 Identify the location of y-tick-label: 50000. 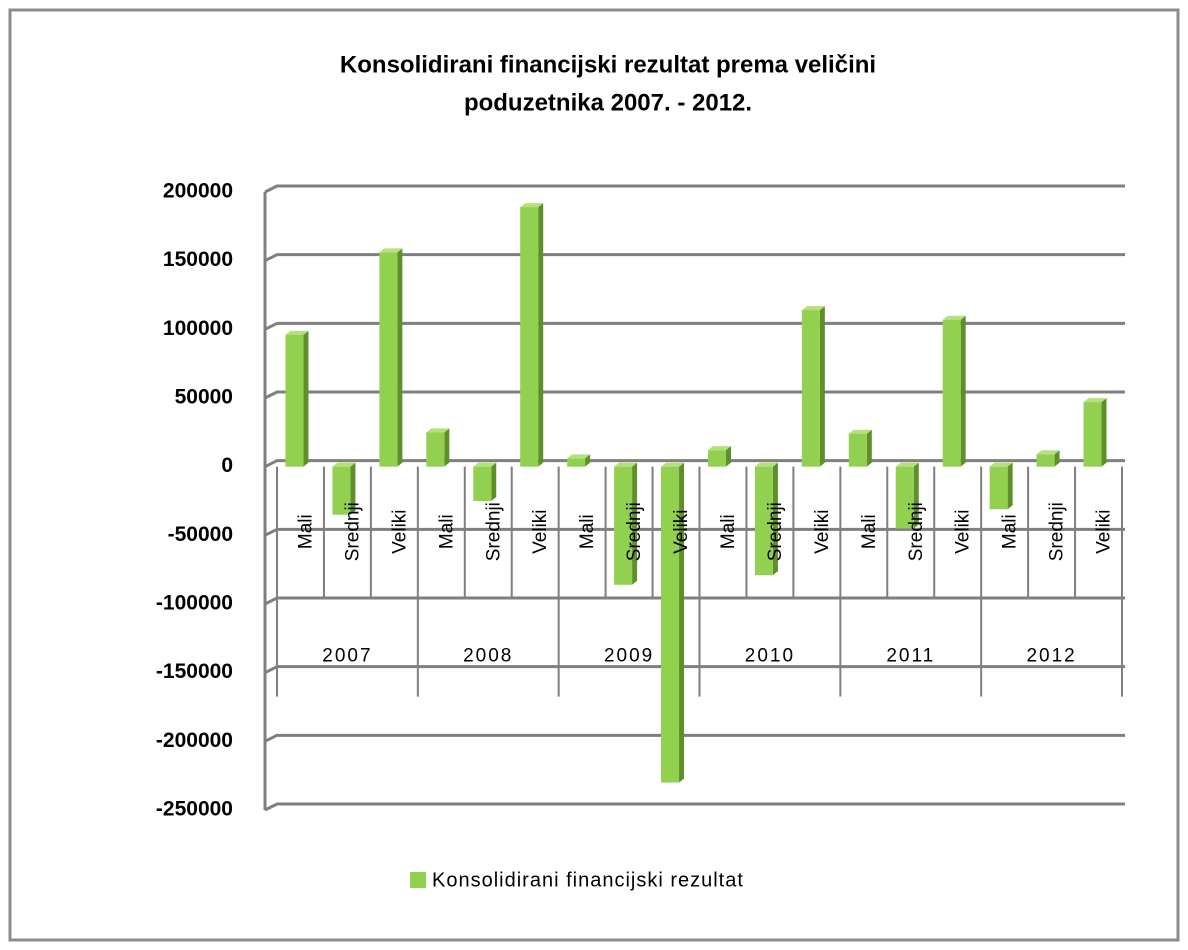
(204, 397).